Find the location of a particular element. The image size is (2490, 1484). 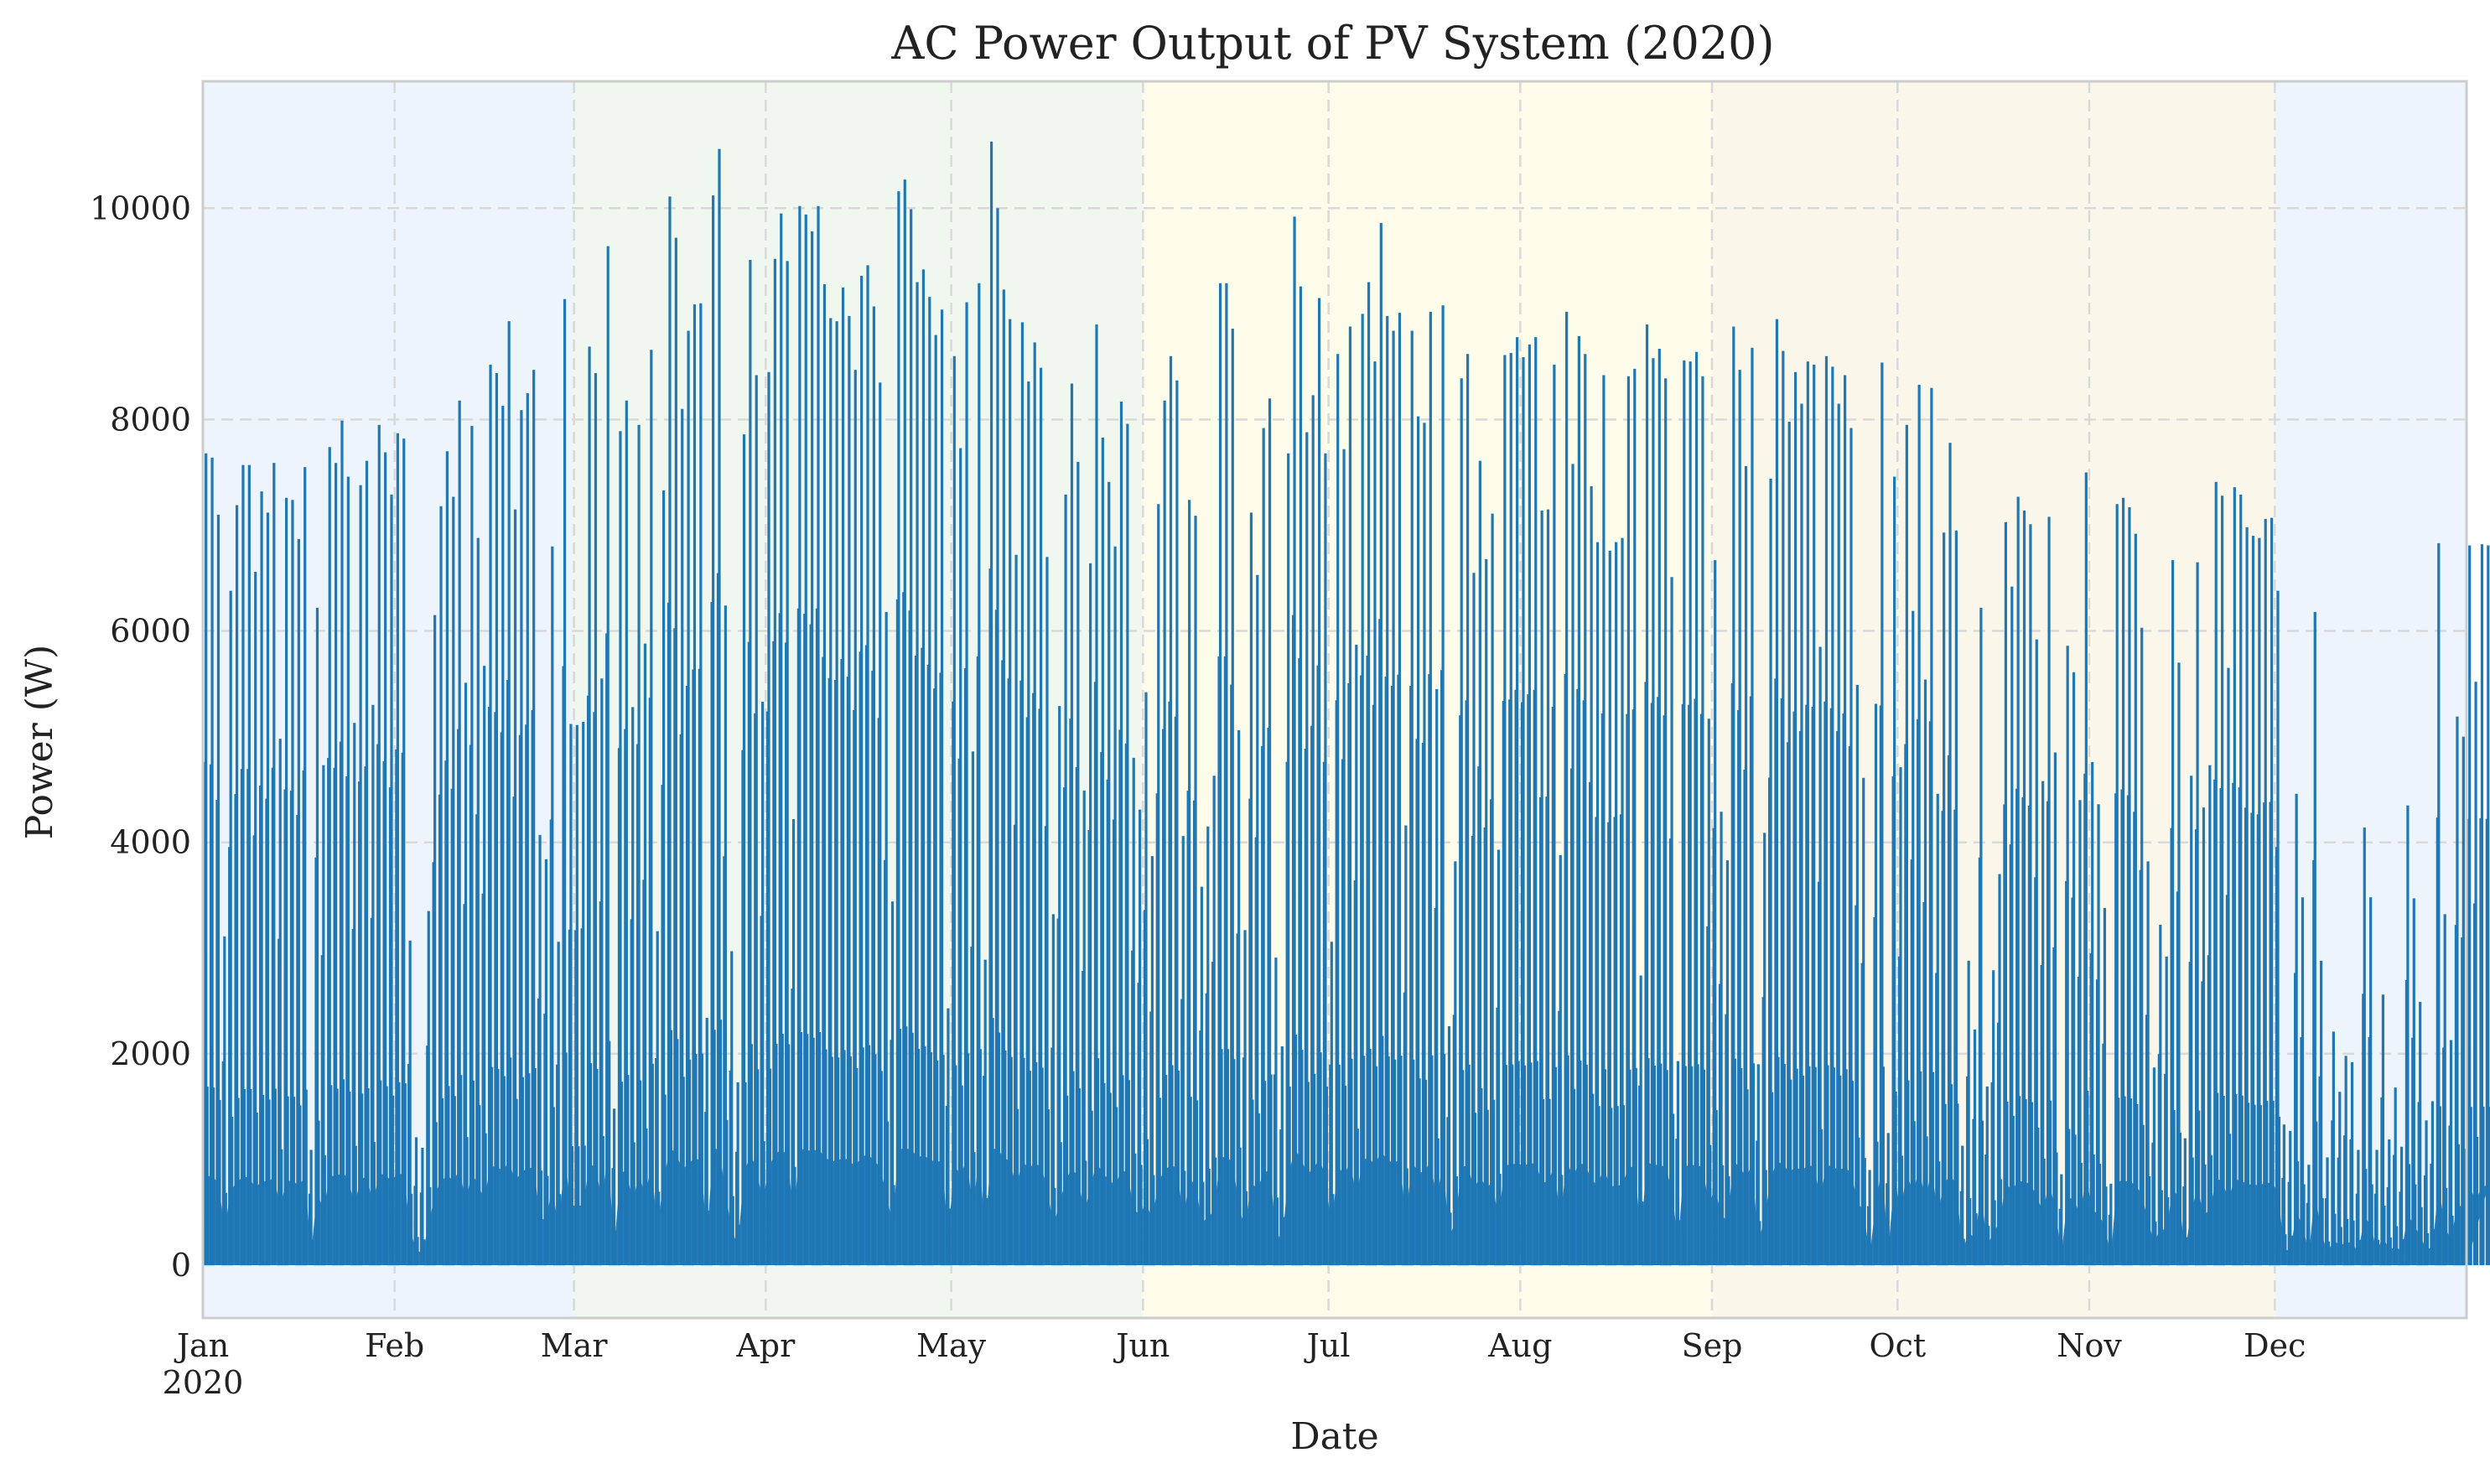

x-tick-label: Mar is located at coordinates (575, 1345).